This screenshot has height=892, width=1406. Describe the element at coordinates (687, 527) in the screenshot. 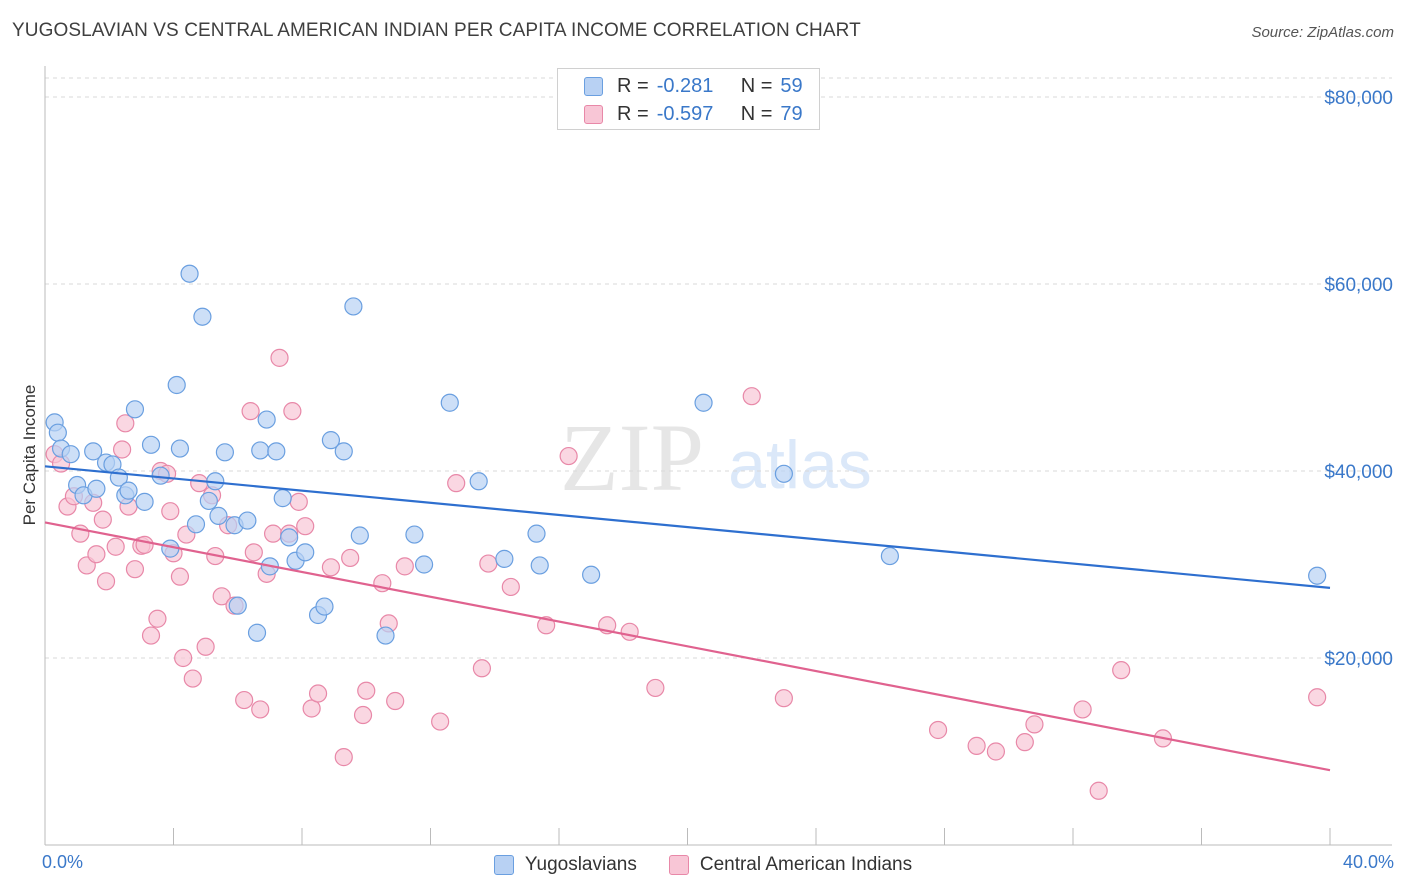

I see `yugoslavians-trend-line` at that location.